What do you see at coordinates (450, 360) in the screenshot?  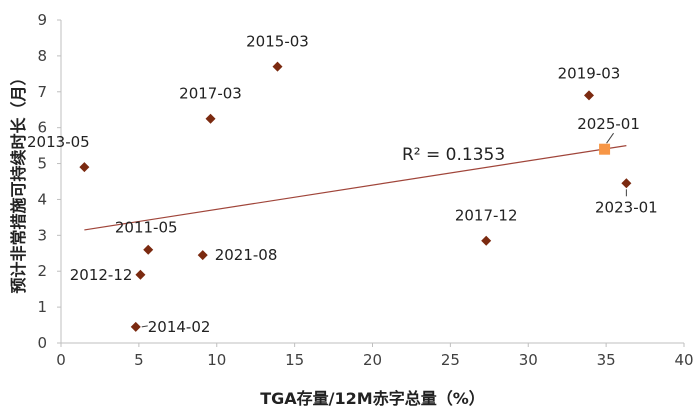 I see `x-tick-label: 25` at bounding box center [450, 360].